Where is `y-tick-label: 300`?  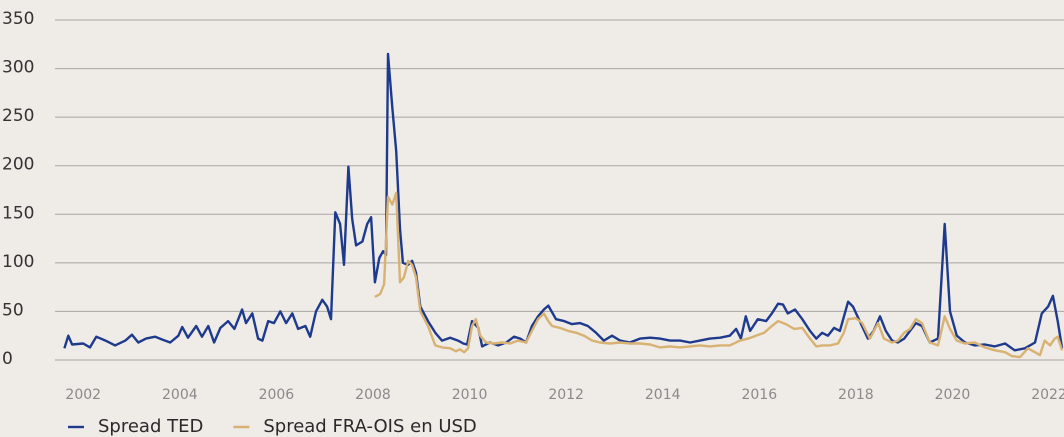
y-tick-label: 300 is located at coordinates (18, 68).